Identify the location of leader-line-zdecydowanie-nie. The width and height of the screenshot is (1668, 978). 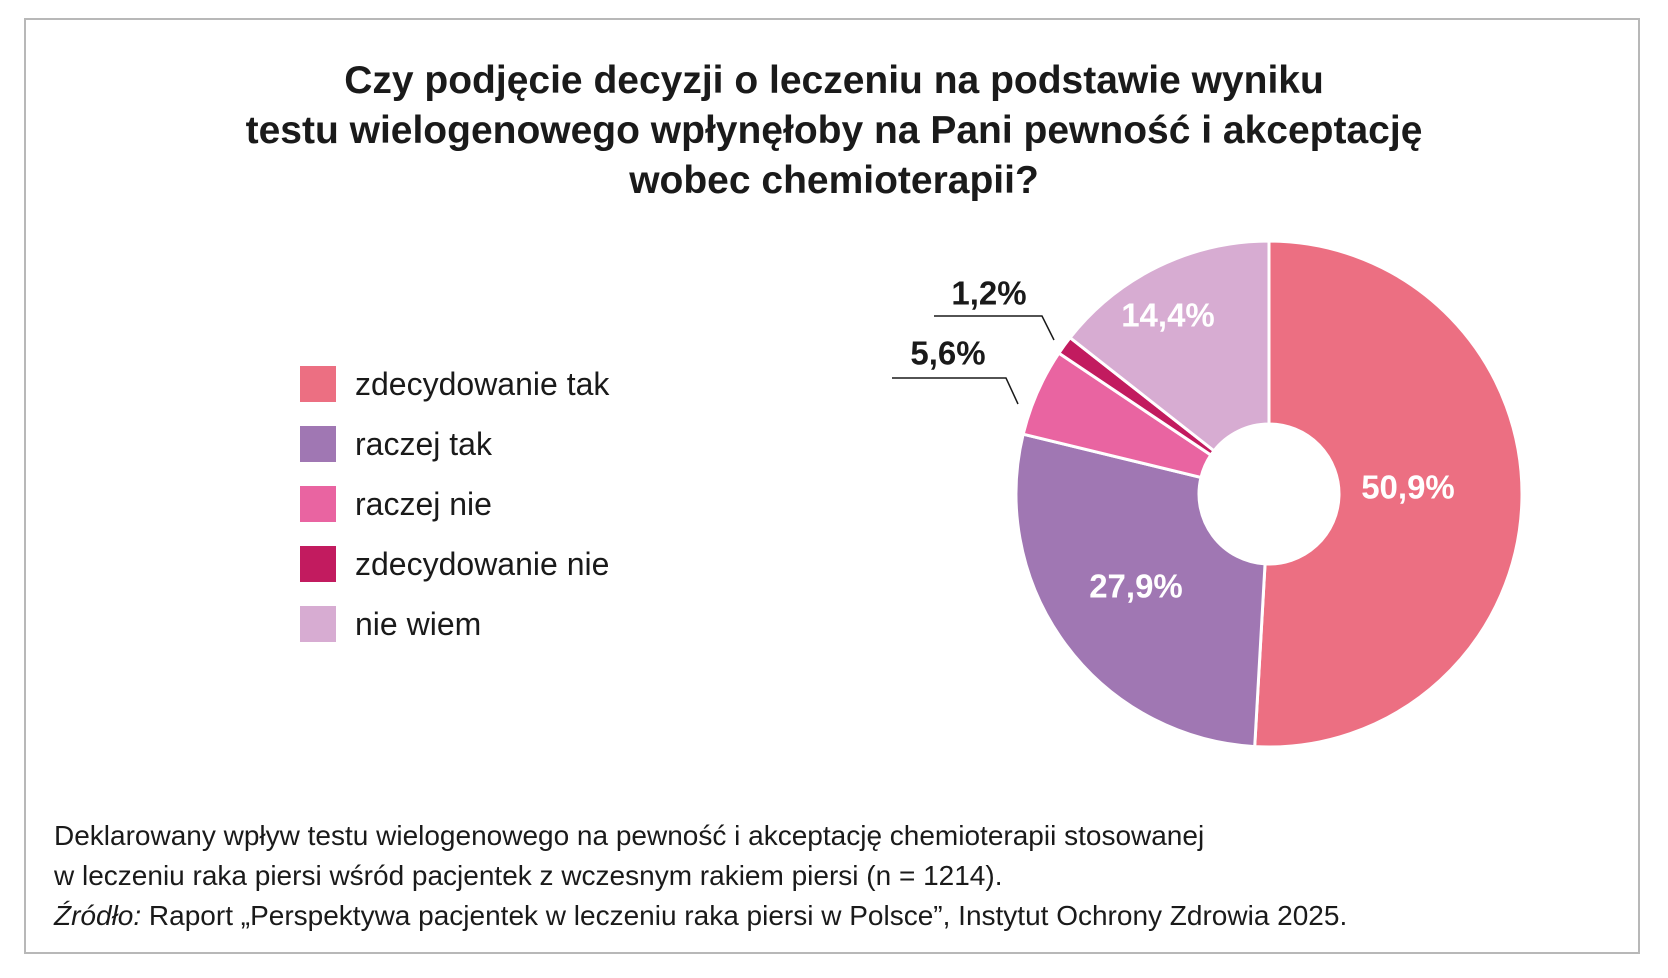
(994, 328).